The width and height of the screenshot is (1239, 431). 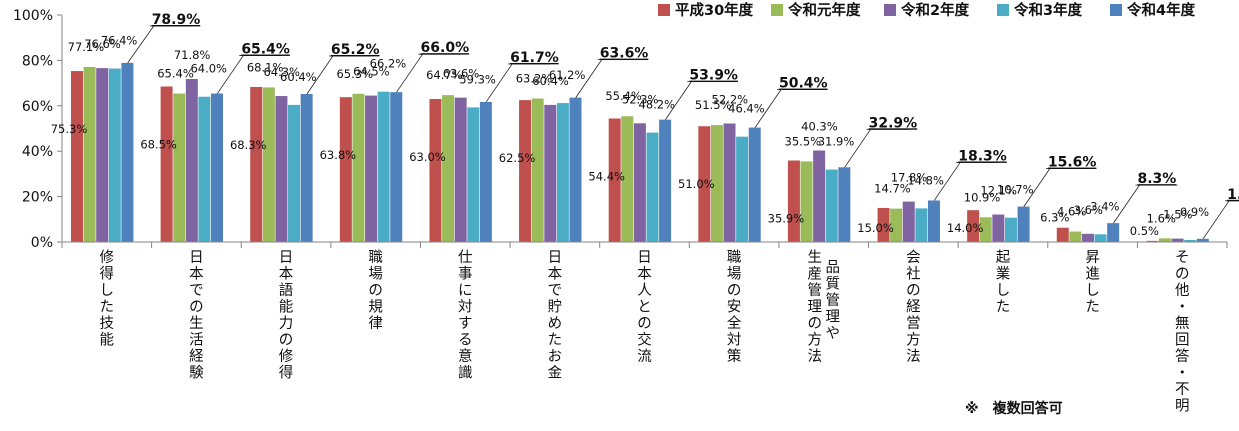 I want to click on category-label: 品, so click(x=832, y=267).